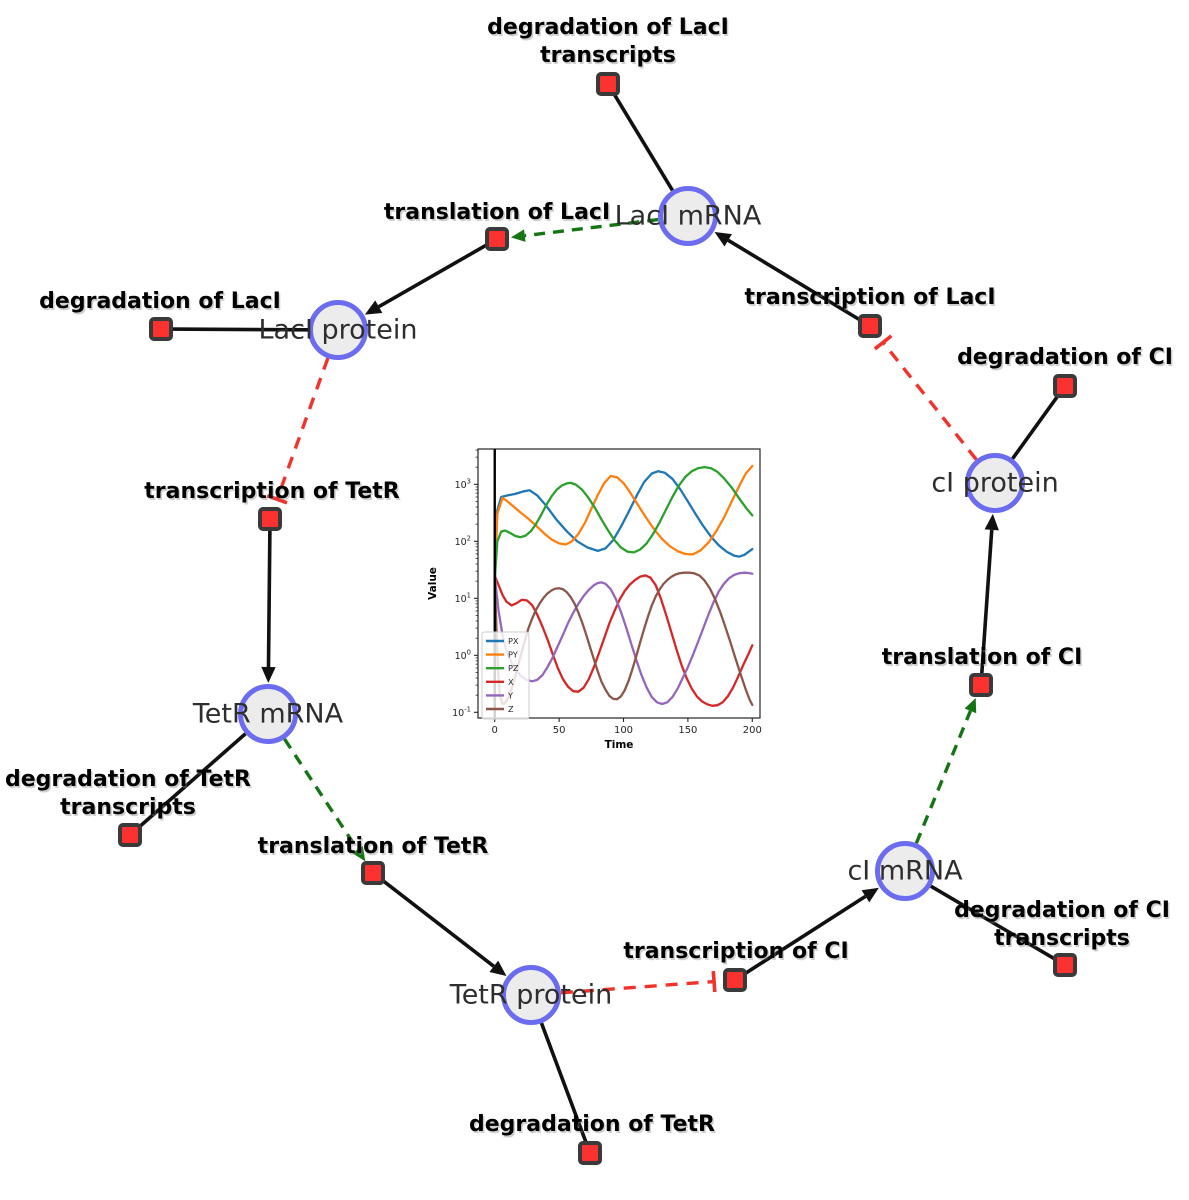 This screenshot has height=1200, width=1189. Describe the element at coordinates (433, 583) in the screenshot. I see `svg-text: Value` at that location.